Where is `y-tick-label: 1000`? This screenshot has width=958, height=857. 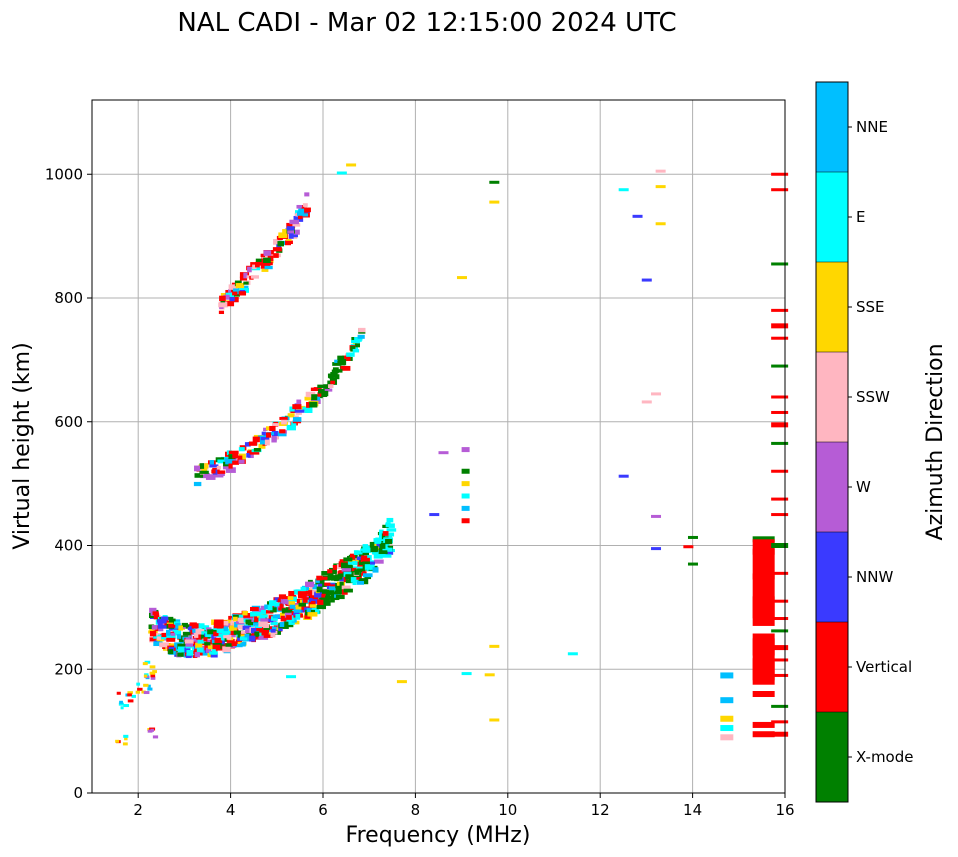 y-tick-label: 1000 is located at coordinates (64, 174).